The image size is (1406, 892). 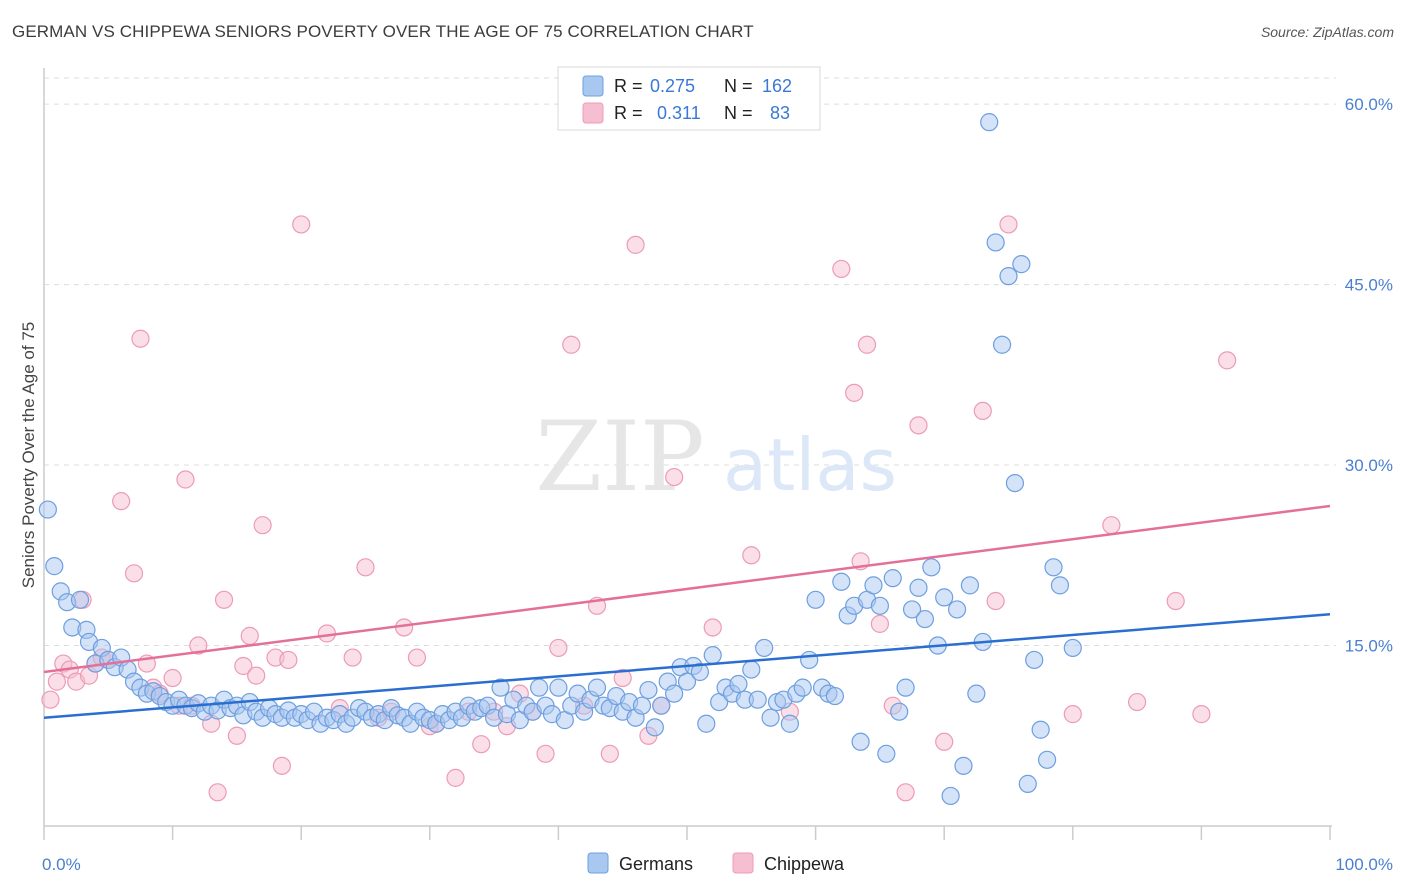 I want to click on legend-r-value-germans: 0.275, so click(x=672, y=86).